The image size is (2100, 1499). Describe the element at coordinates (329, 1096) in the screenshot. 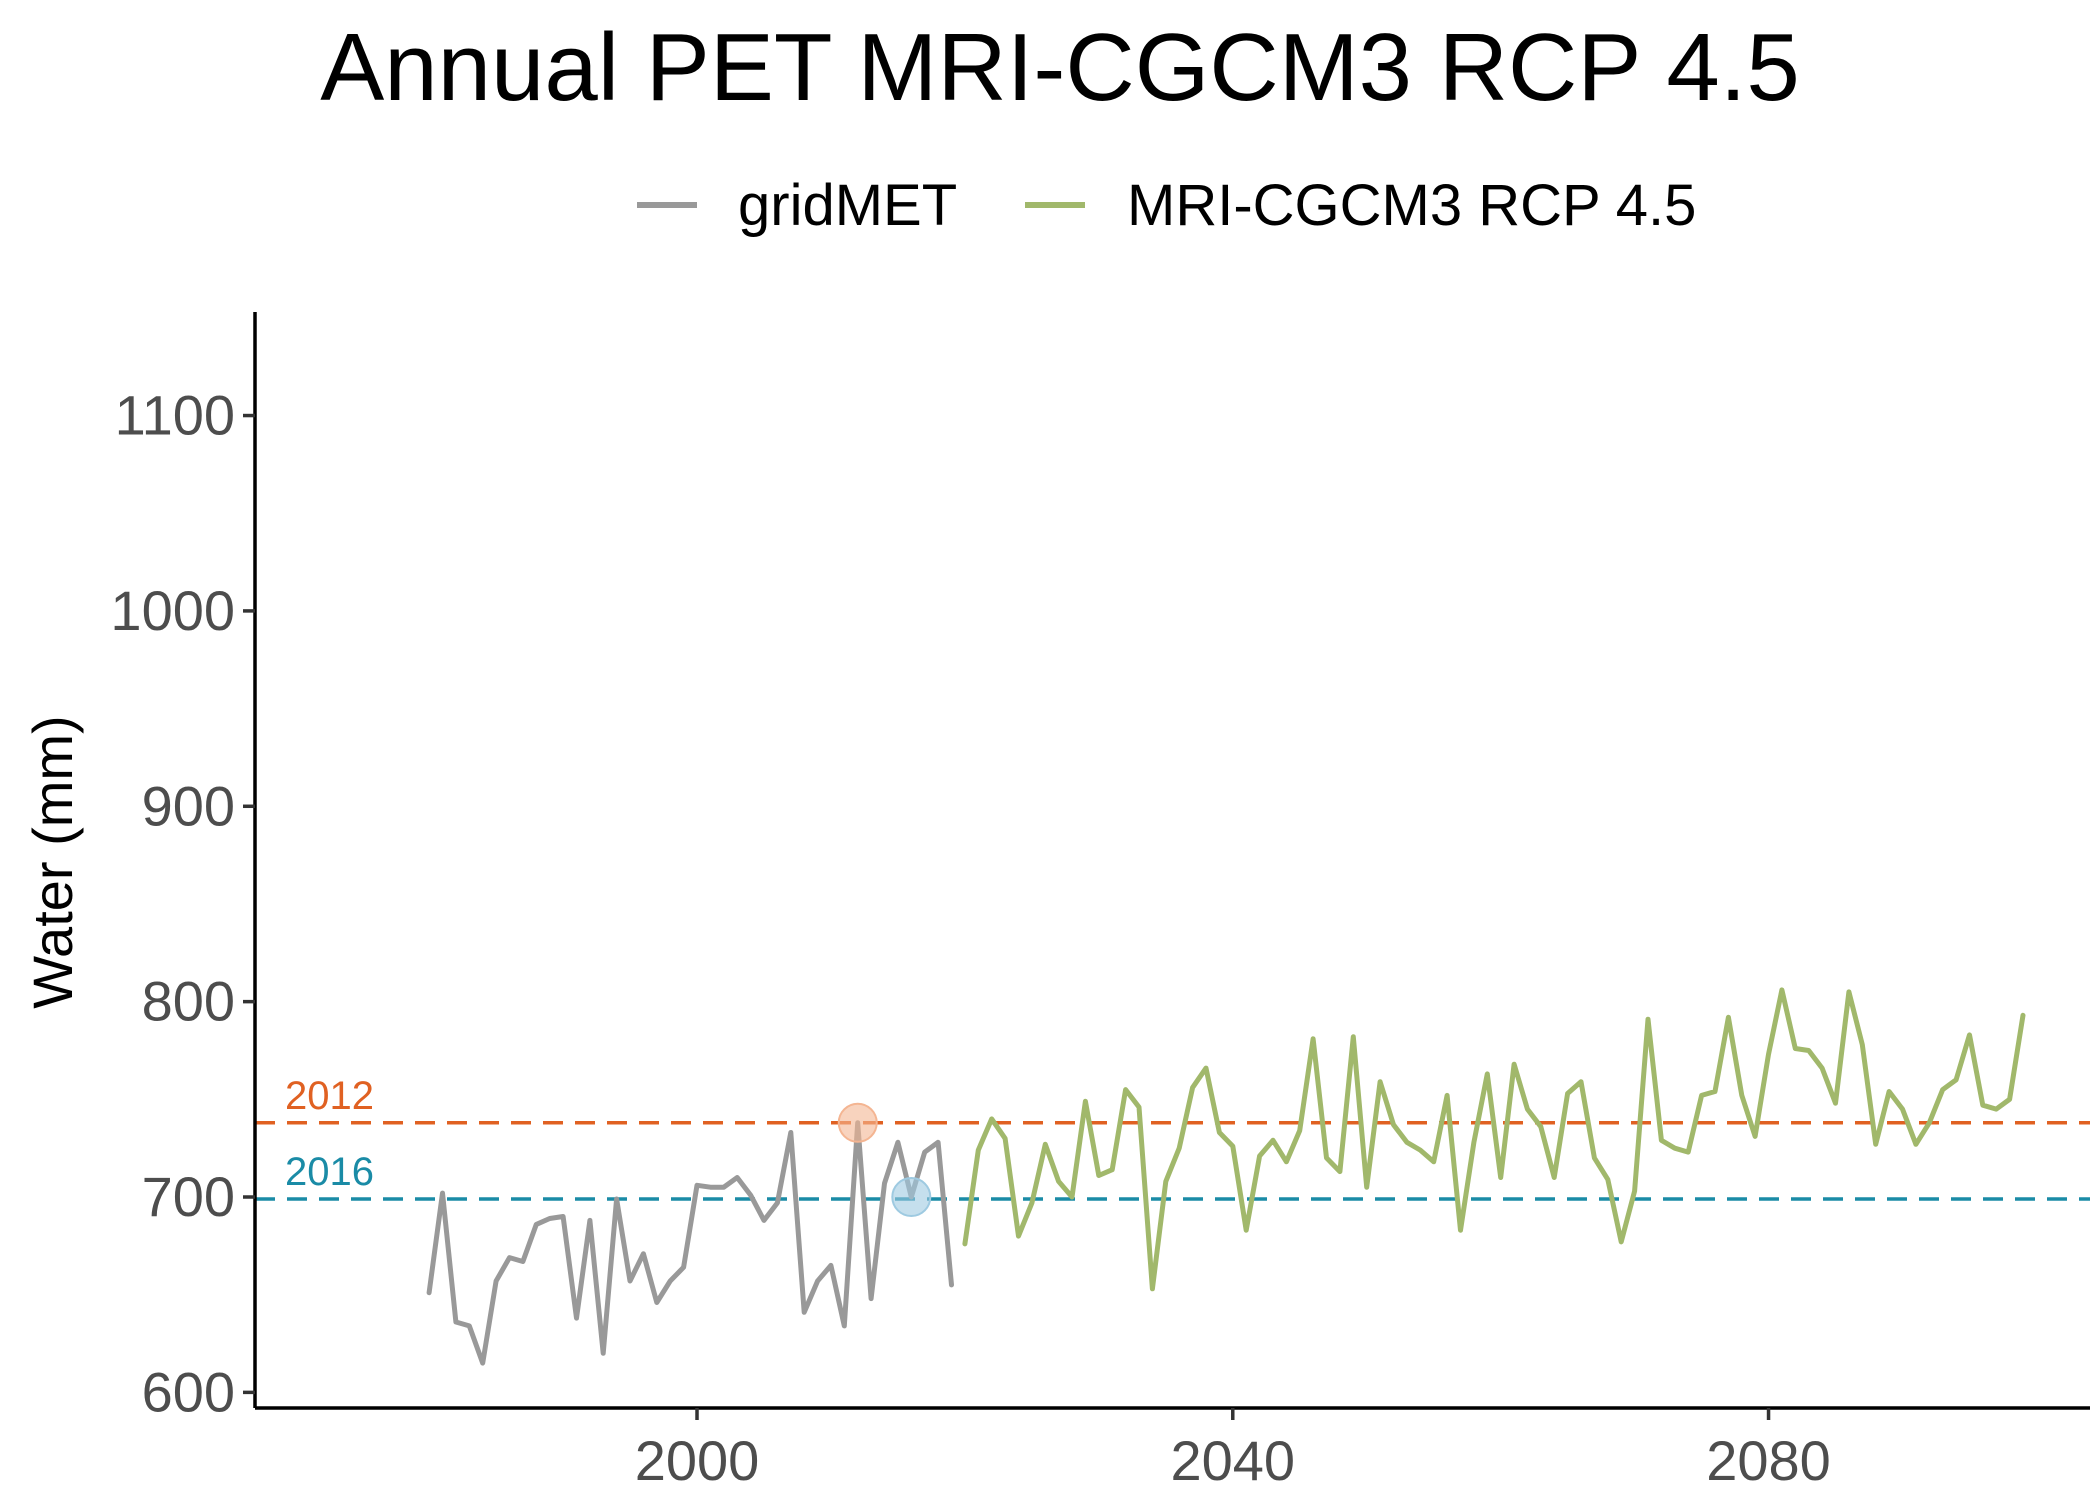

I see `reference-label-2012: 2012` at that location.